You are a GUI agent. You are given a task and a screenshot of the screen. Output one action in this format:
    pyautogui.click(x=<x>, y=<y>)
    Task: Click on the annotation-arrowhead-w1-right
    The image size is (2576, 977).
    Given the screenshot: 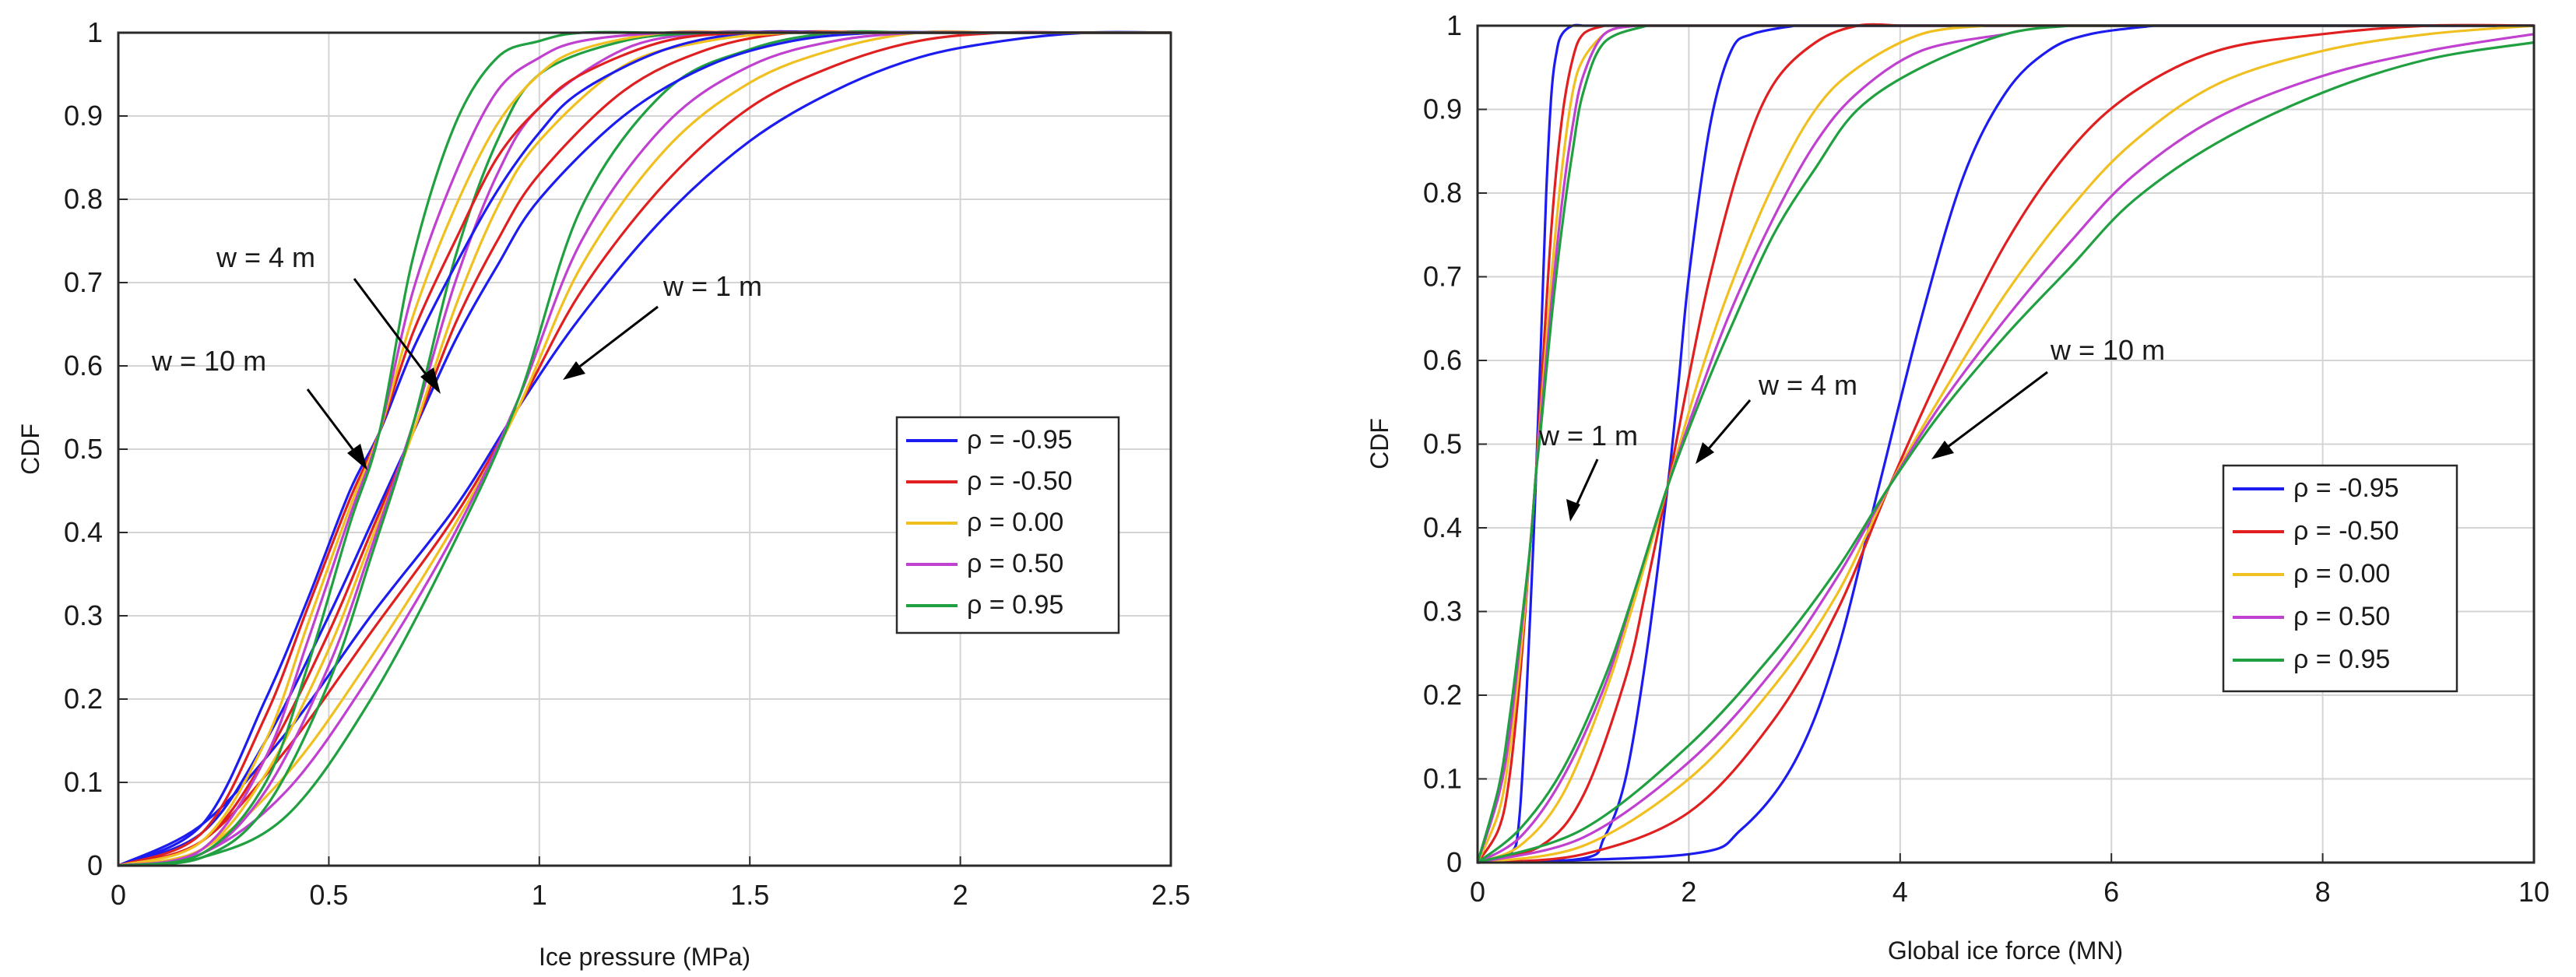 What is the action you would take?
    pyautogui.click(x=1573, y=510)
    